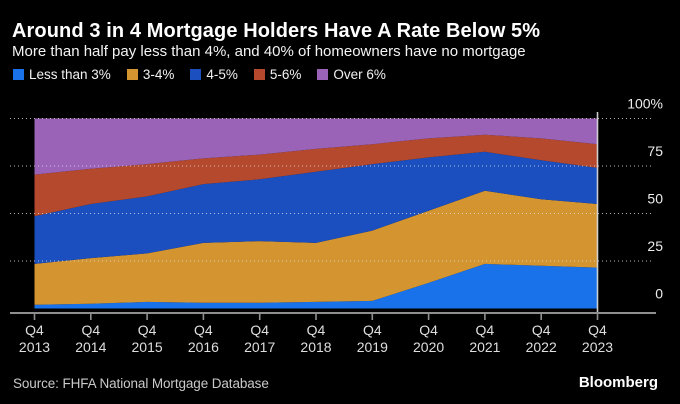  Describe the element at coordinates (315, 347) in the screenshot. I see `x-axis-label-year: 2018` at that location.